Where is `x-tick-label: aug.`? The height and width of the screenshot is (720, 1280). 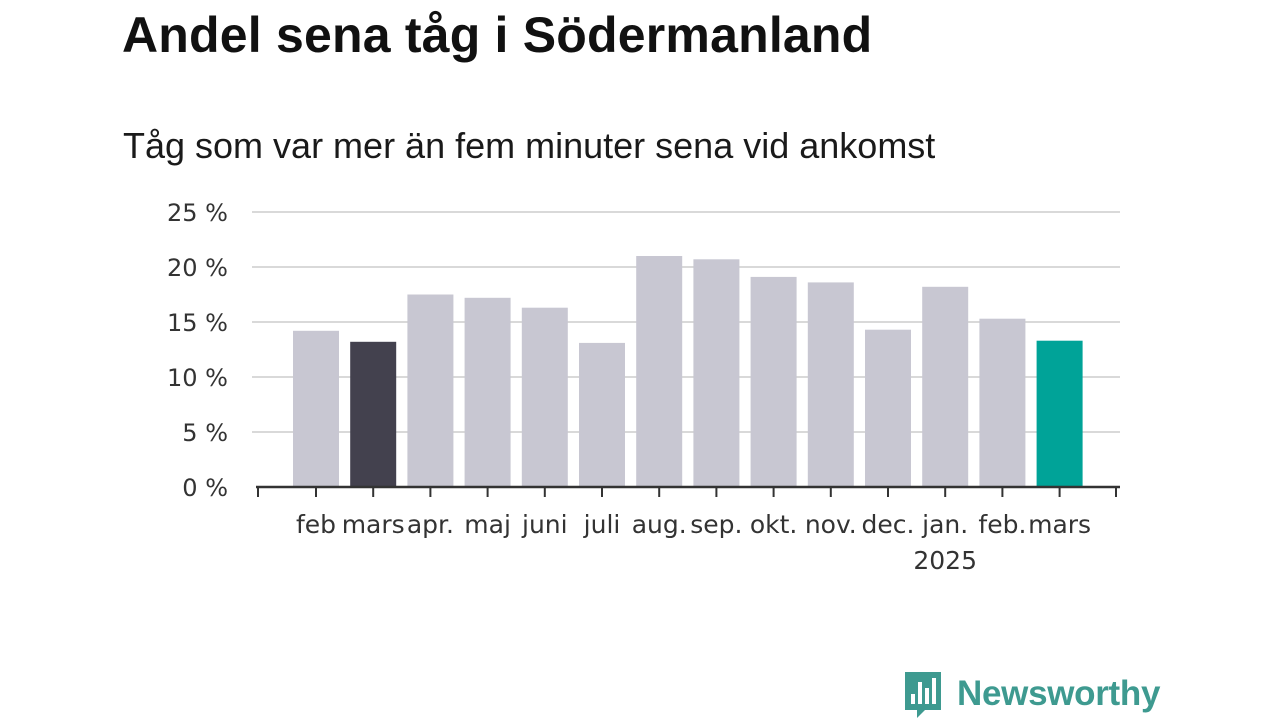 x-tick-label: aug. is located at coordinates (659, 524).